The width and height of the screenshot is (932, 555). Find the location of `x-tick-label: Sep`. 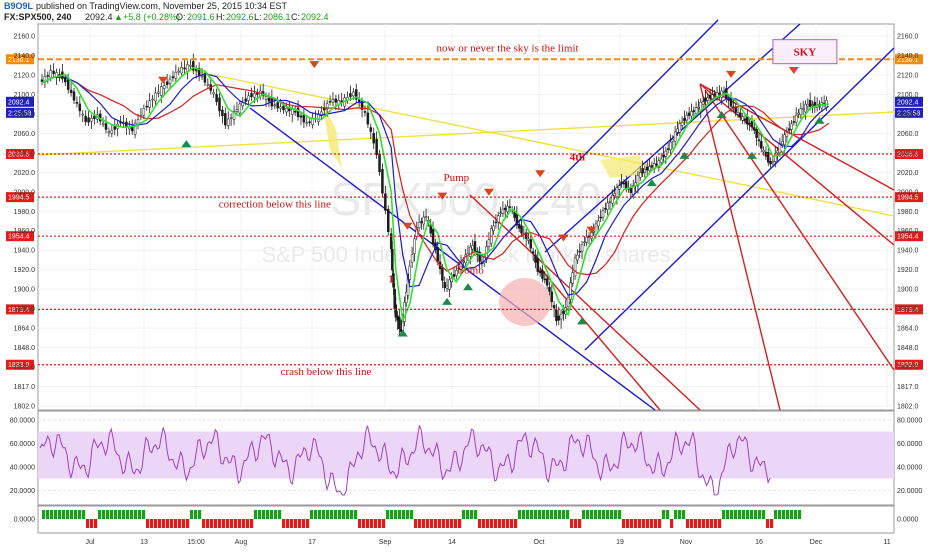

x-tick-label: Sep is located at coordinates (385, 542).